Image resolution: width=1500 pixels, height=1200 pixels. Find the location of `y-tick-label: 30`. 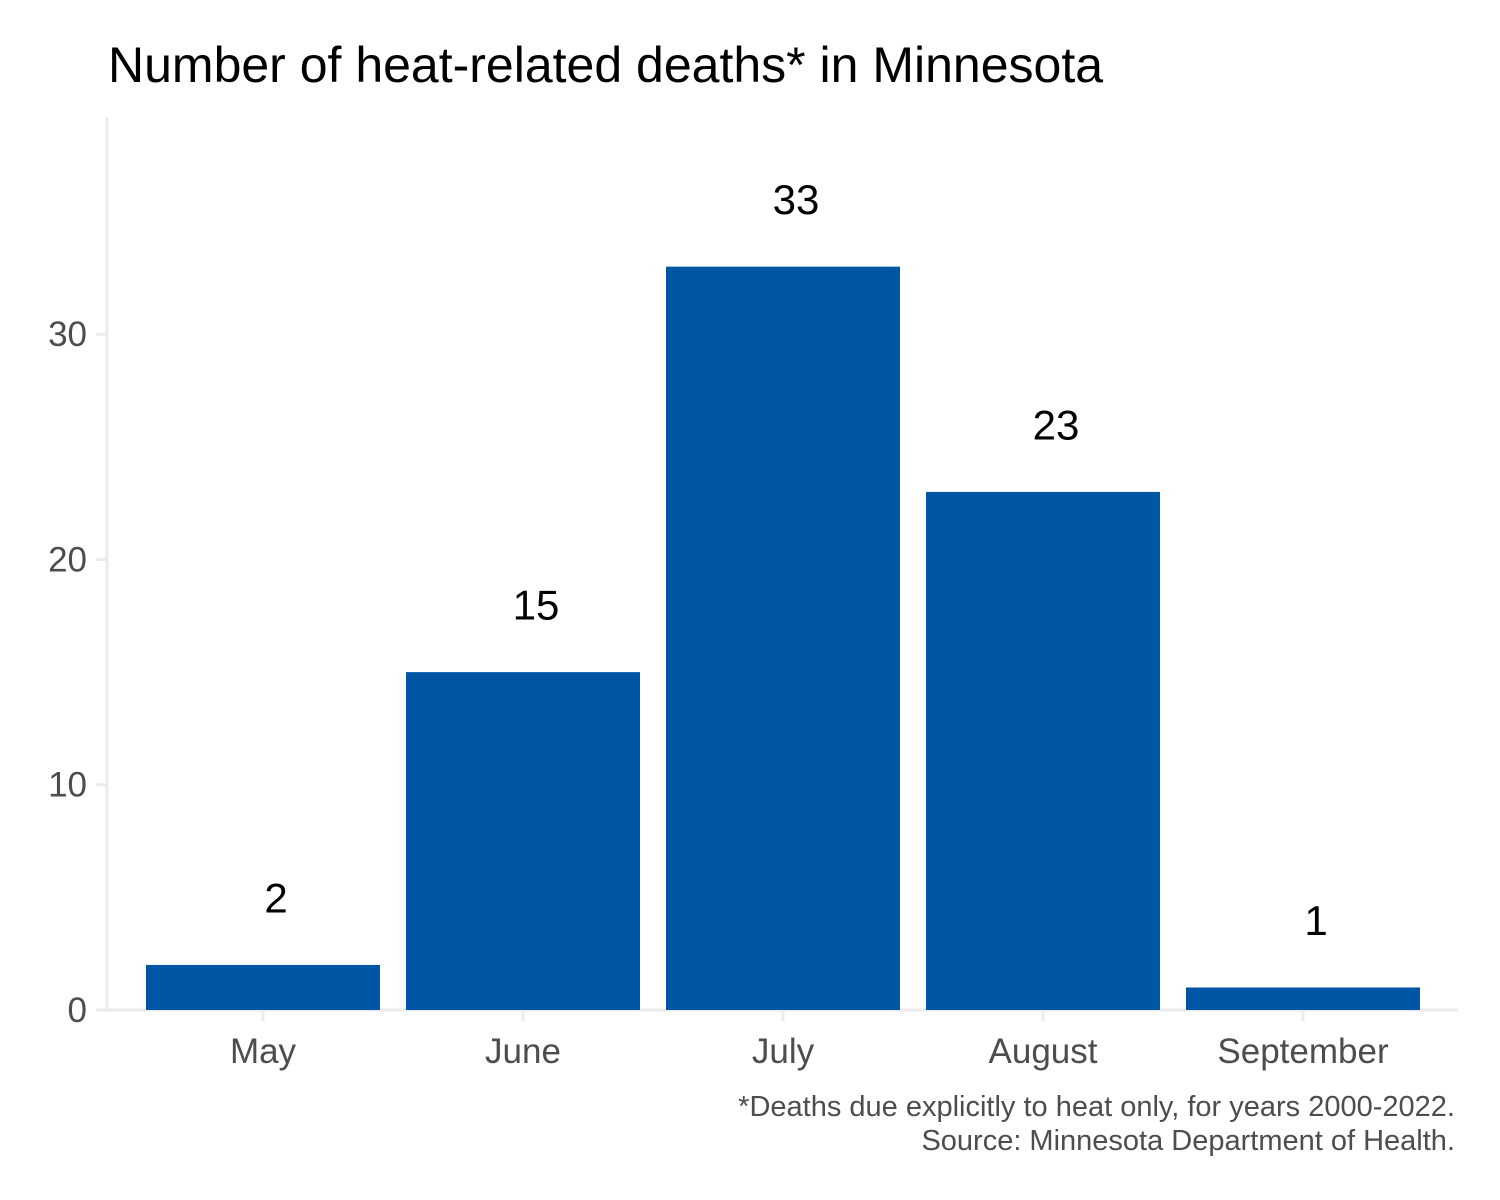

y-tick-label: 30 is located at coordinates (67, 334).